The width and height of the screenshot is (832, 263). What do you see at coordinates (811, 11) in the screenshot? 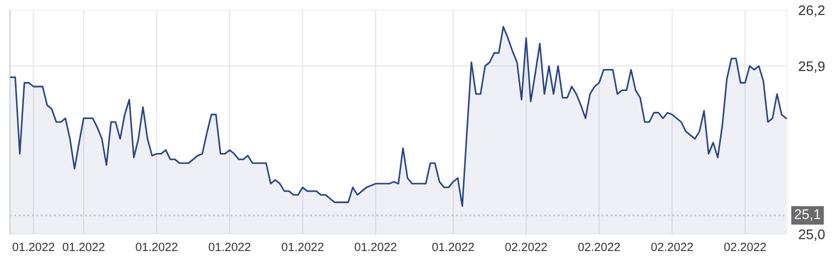
I see `y-tick-label: 26,2` at bounding box center [811, 11].